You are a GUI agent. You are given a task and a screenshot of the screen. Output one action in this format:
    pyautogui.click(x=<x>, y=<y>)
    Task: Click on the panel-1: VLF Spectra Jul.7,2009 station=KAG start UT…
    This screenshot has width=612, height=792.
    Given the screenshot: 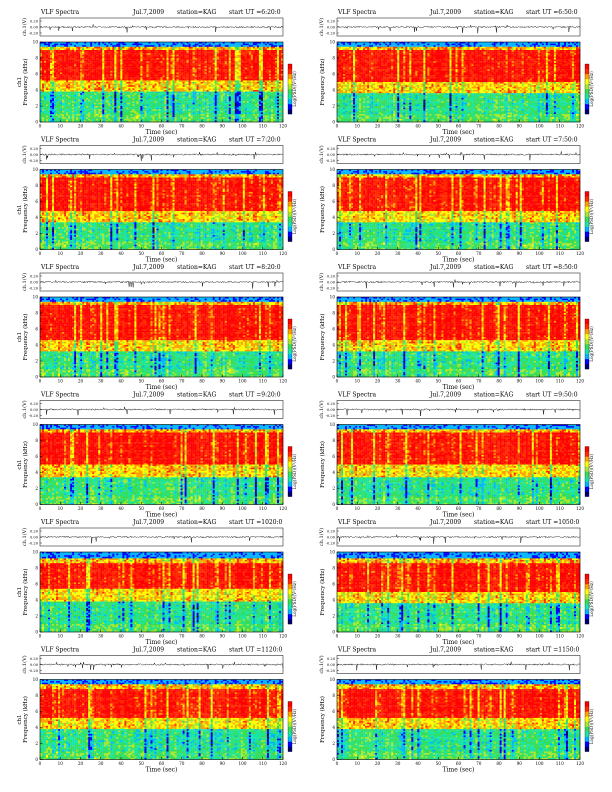 What is the action you would take?
    pyautogui.click(x=157, y=72)
    